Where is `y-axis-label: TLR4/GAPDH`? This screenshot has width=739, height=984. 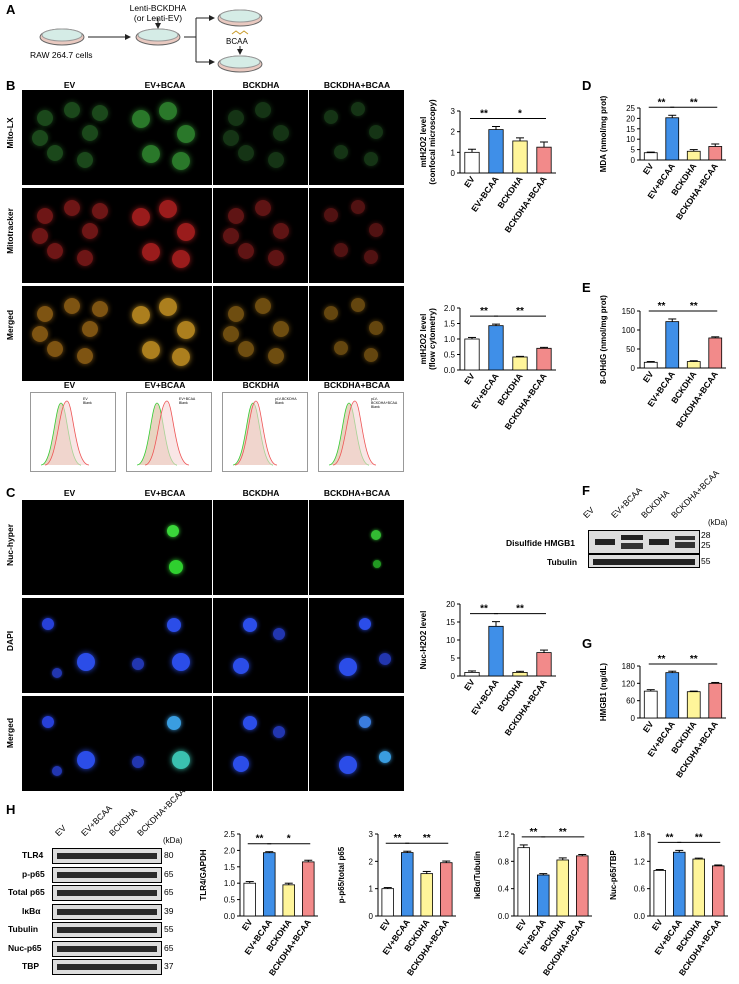 y-axis-label: TLR4/GAPDH is located at coordinates (203, 874).